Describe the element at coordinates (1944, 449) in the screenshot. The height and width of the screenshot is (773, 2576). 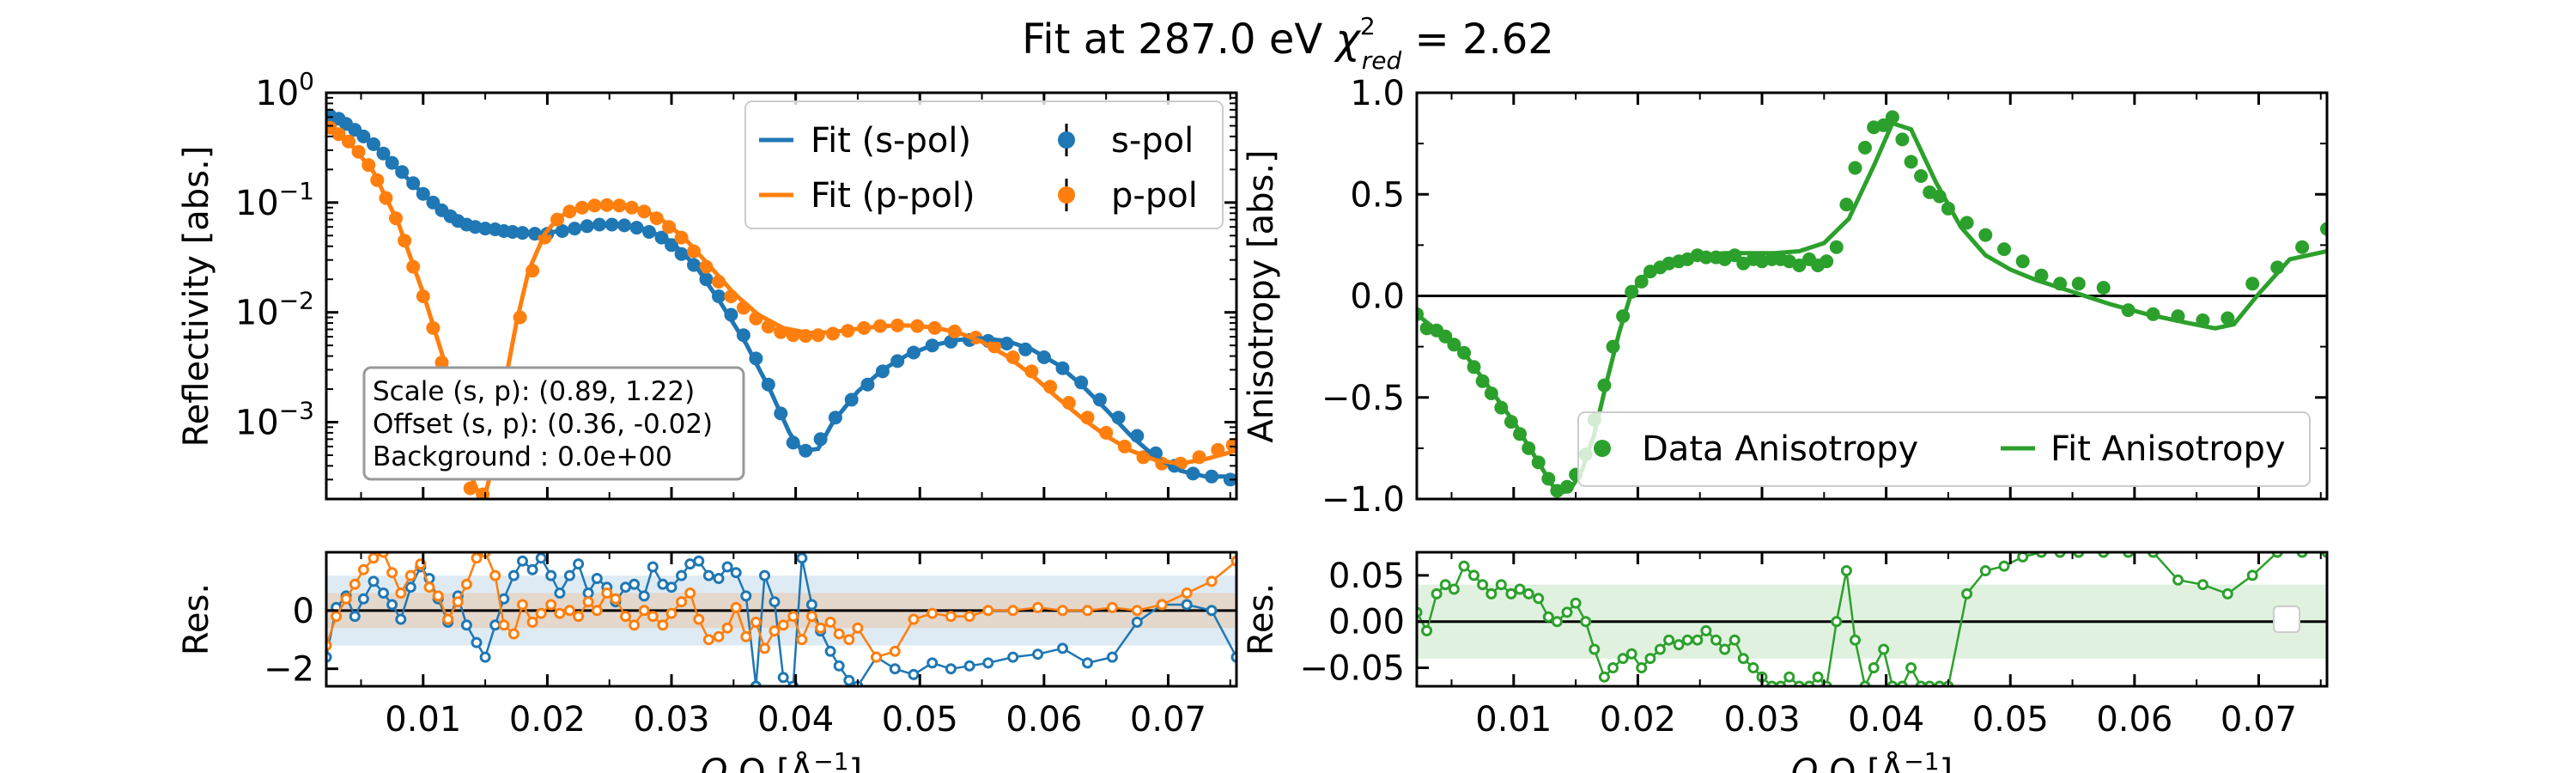
I see `anisotropy-legend: Data Anisotropy Fit Anisotropy` at that location.